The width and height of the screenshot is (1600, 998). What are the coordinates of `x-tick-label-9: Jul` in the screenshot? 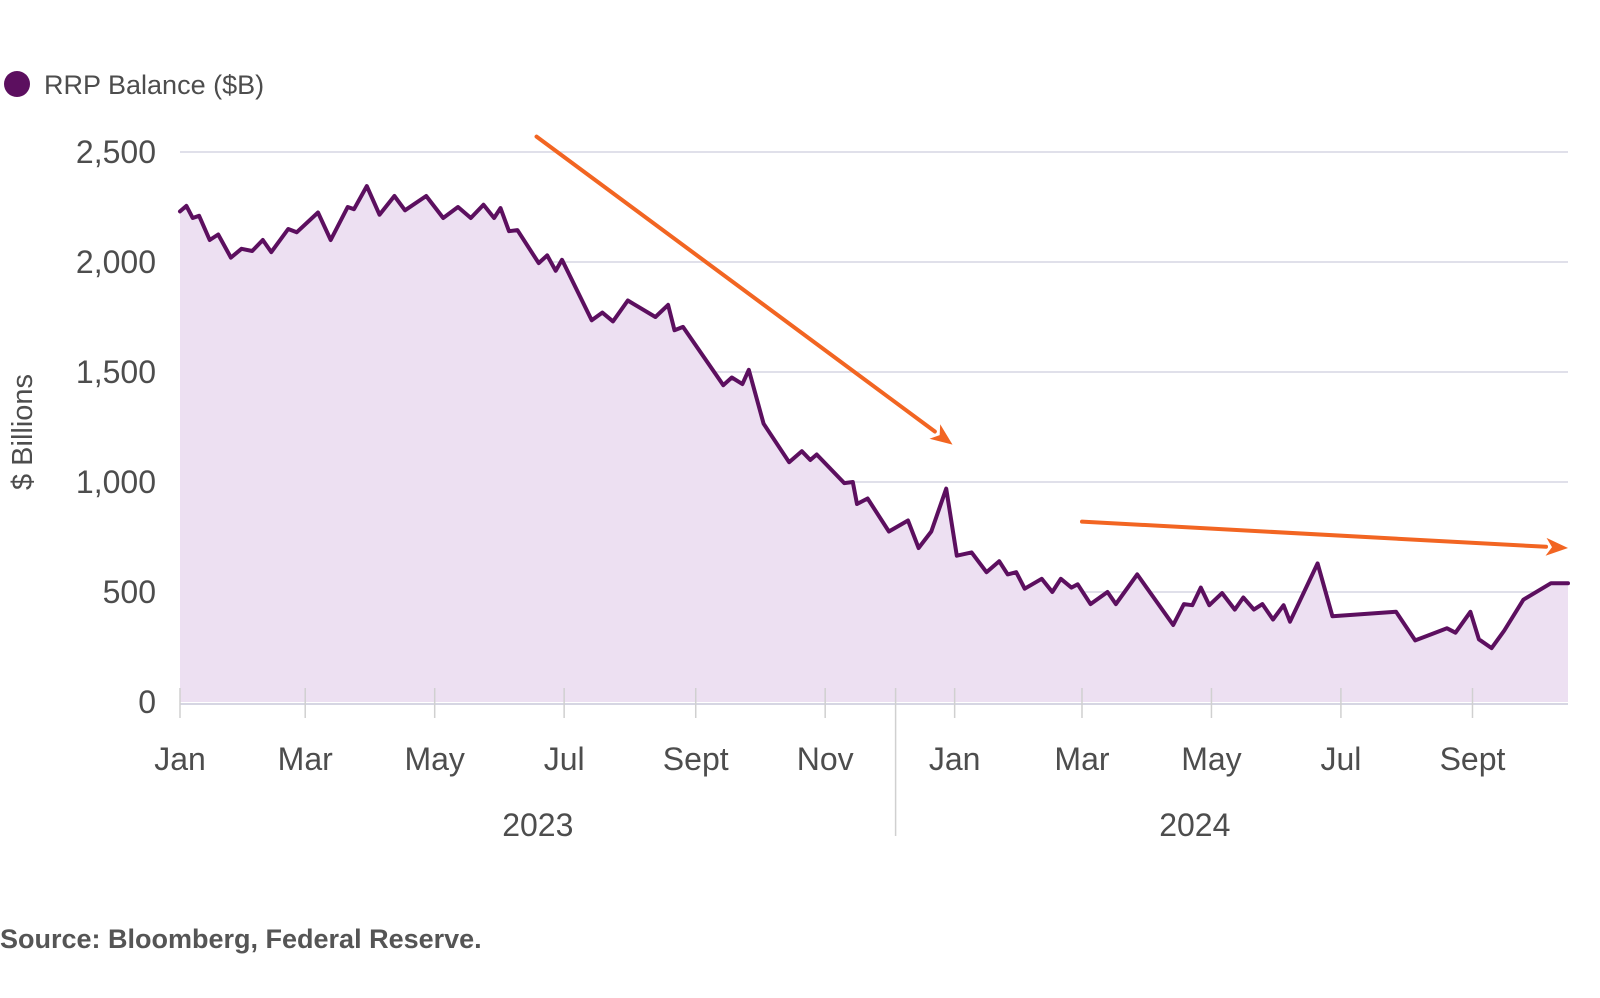 It's located at (1340, 759).